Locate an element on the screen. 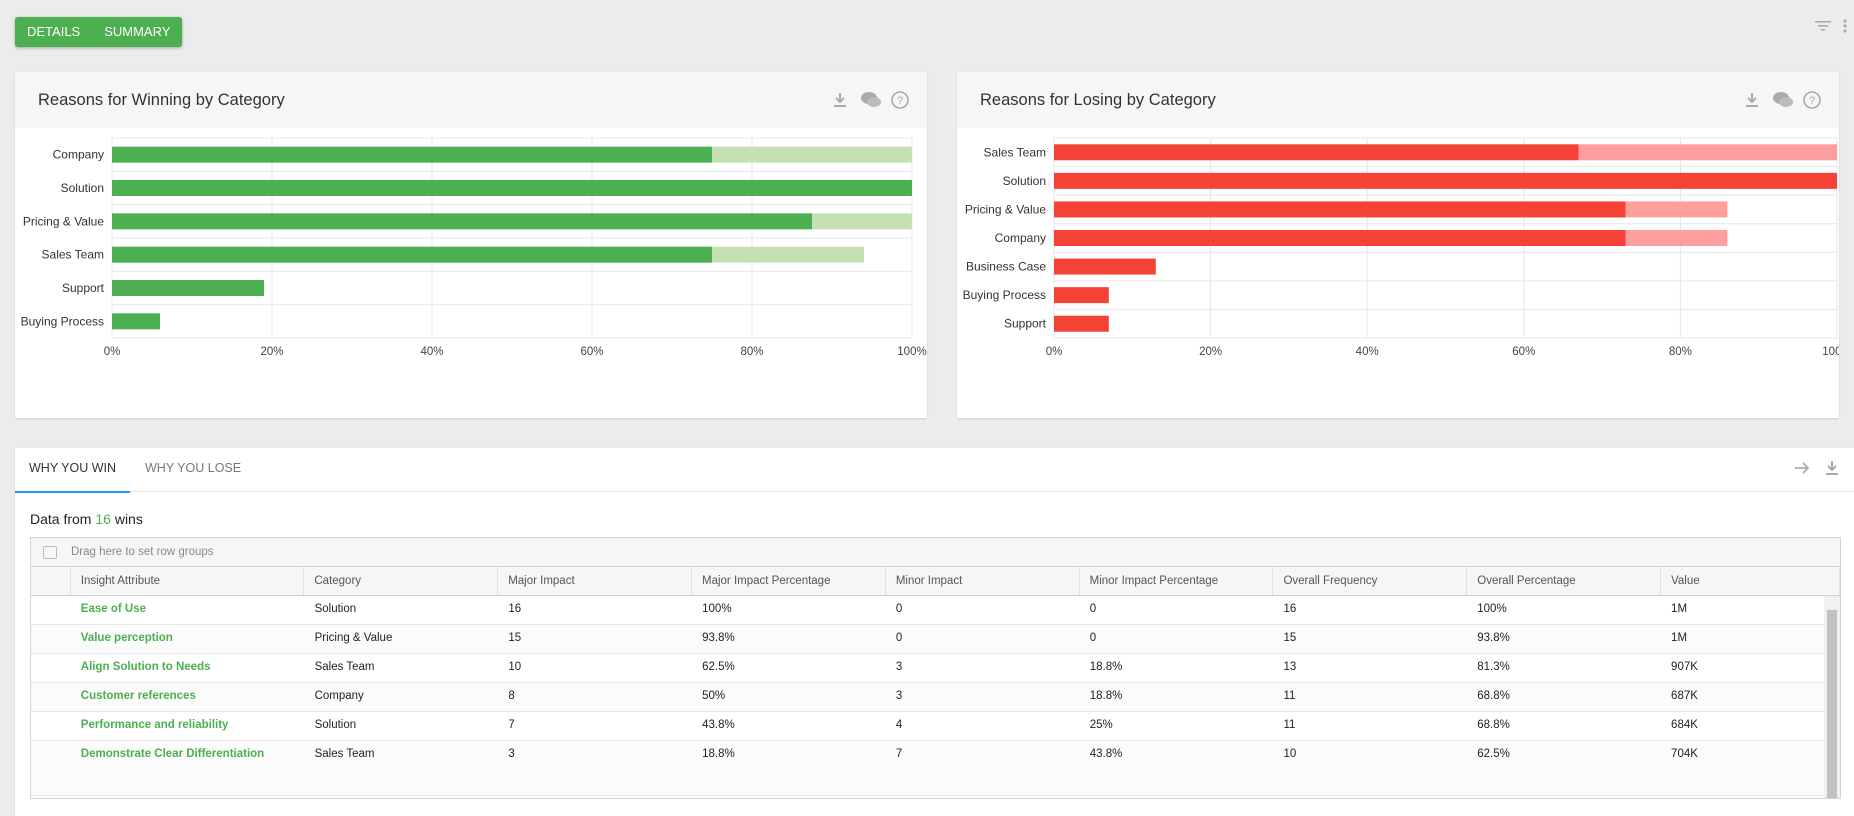 The height and width of the screenshot is (816, 1854). insight-attribute-link: Value perception is located at coordinates (126, 638).